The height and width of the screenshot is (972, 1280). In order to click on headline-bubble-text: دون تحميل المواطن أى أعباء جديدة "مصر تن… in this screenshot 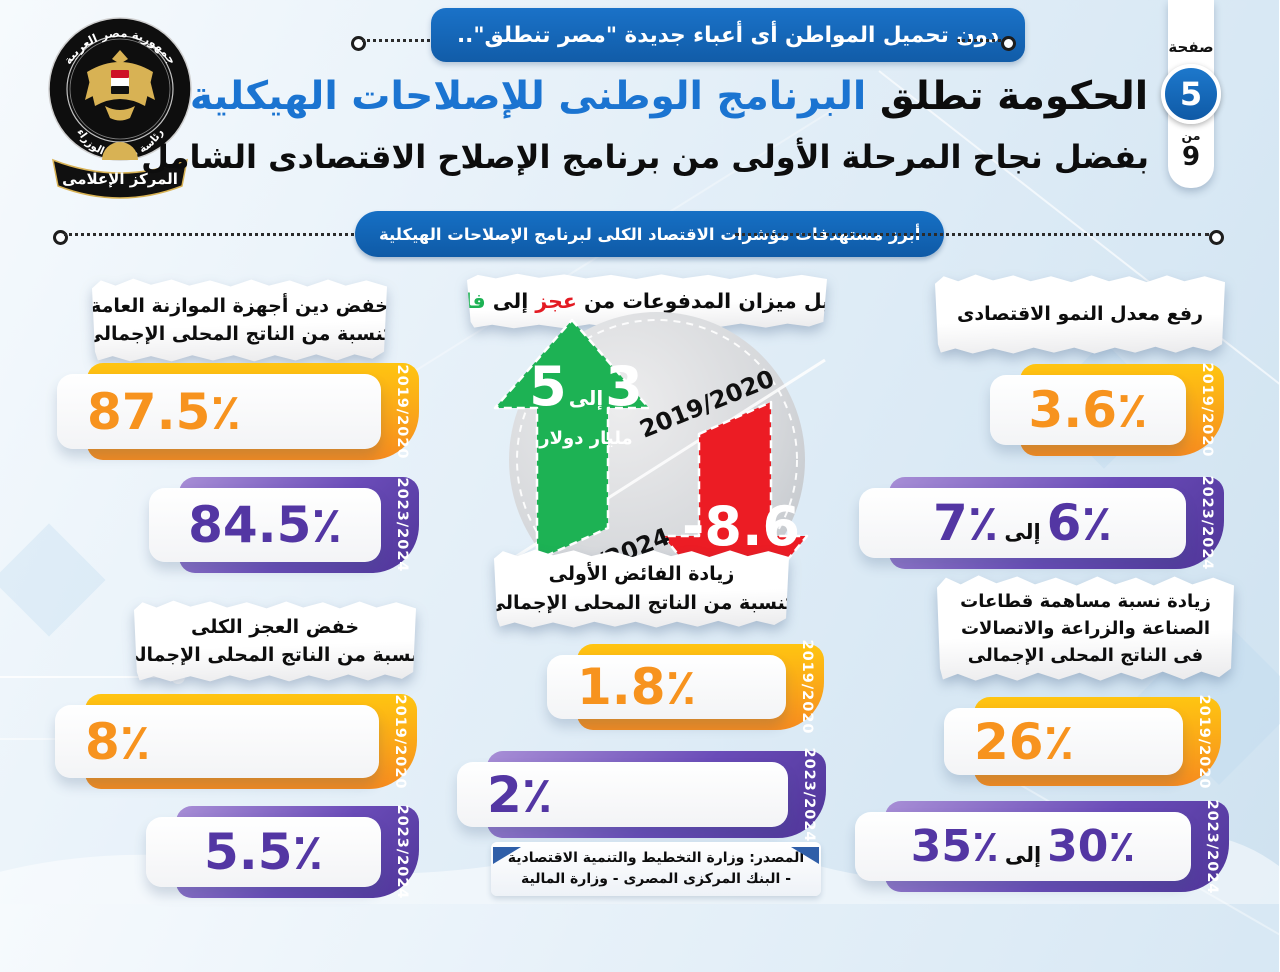, I will do `click(729, 35)`.